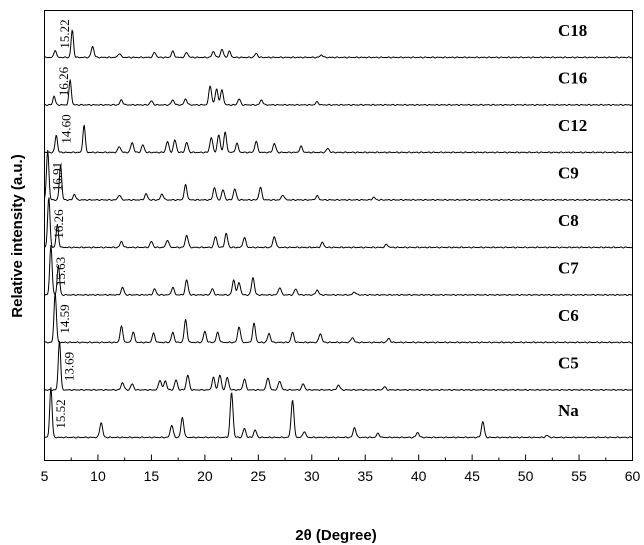 The height and width of the screenshot is (545, 644). Describe the element at coordinates (568, 268) in the screenshot. I see `series-label-c7: C7` at that location.